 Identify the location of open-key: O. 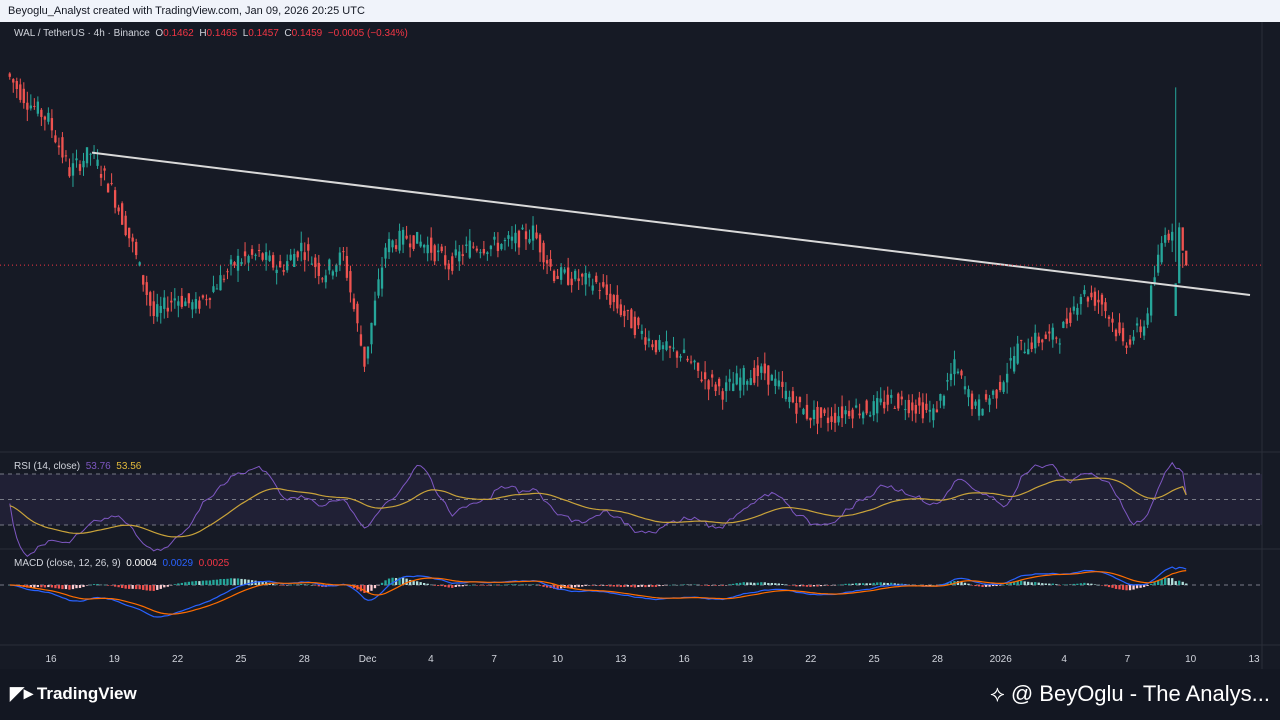
(159, 33).